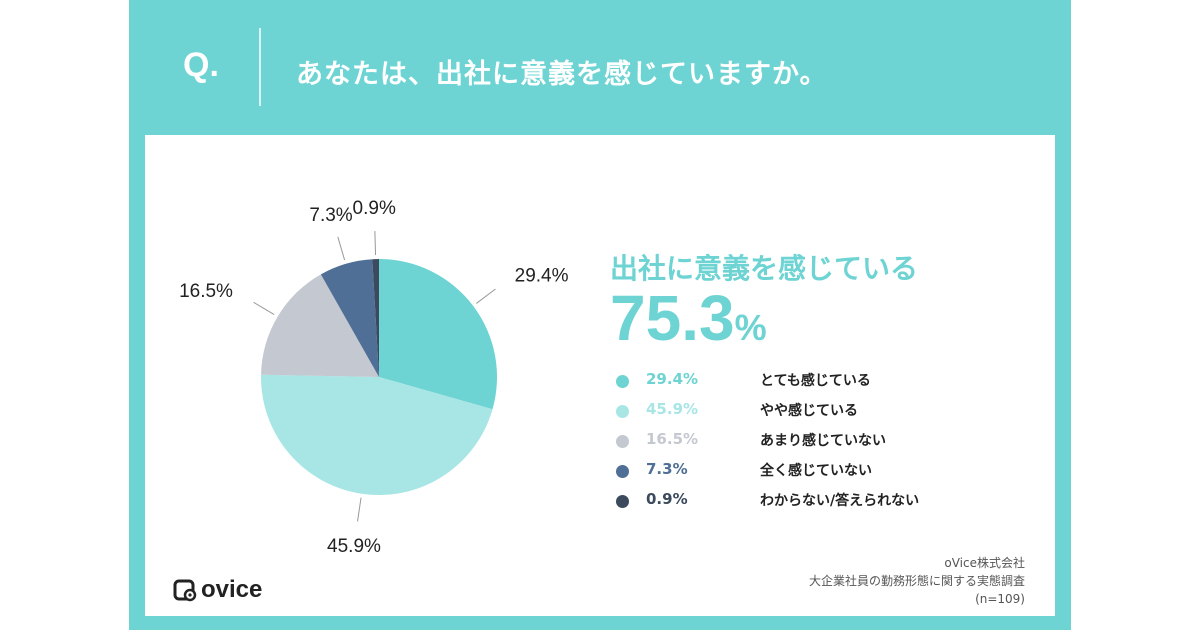 Image resolution: width=1200 pixels, height=630 pixels. Describe the element at coordinates (185, 590) in the screenshot. I see `ovice-logo-icon` at that location.